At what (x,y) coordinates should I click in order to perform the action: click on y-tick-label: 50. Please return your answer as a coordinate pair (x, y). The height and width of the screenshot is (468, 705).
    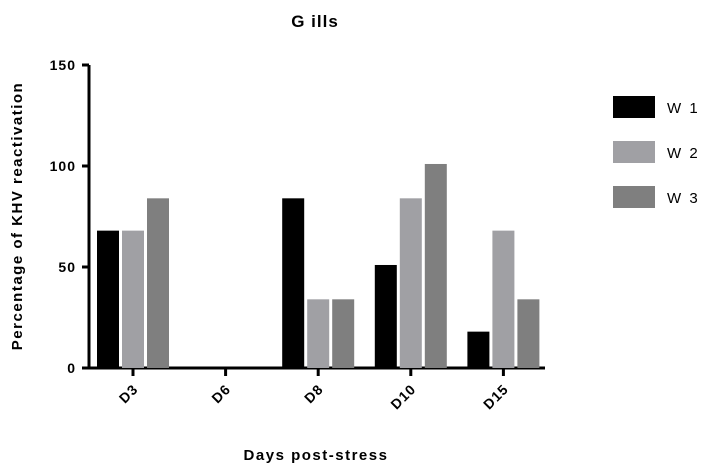
    Looking at the image, I should click on (67, 267).